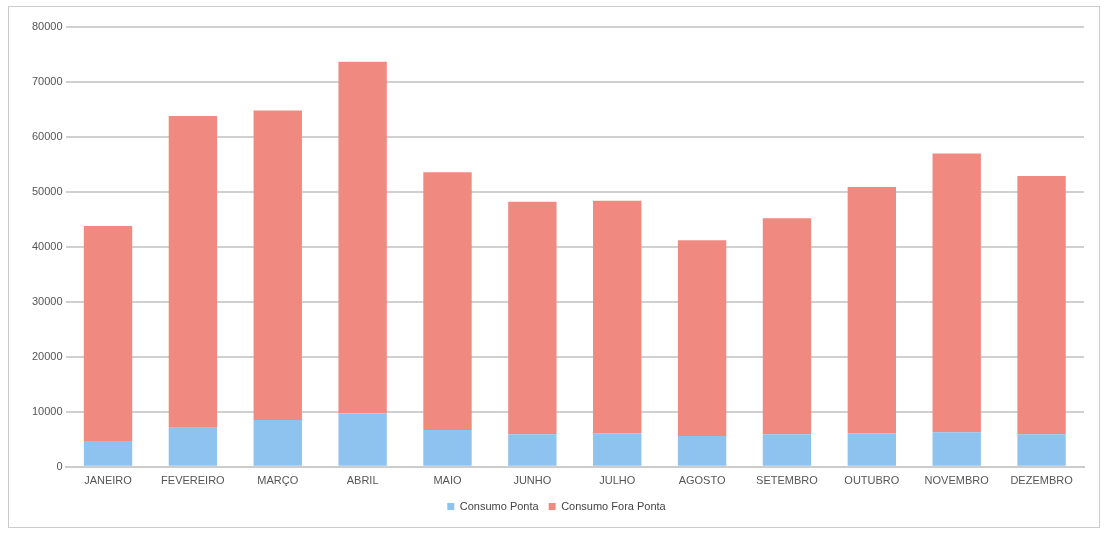 Image resolution: width=1105 pixels, height=534 pixels. I want to click on x-tick-label: ABRIL, so click(362, 480).